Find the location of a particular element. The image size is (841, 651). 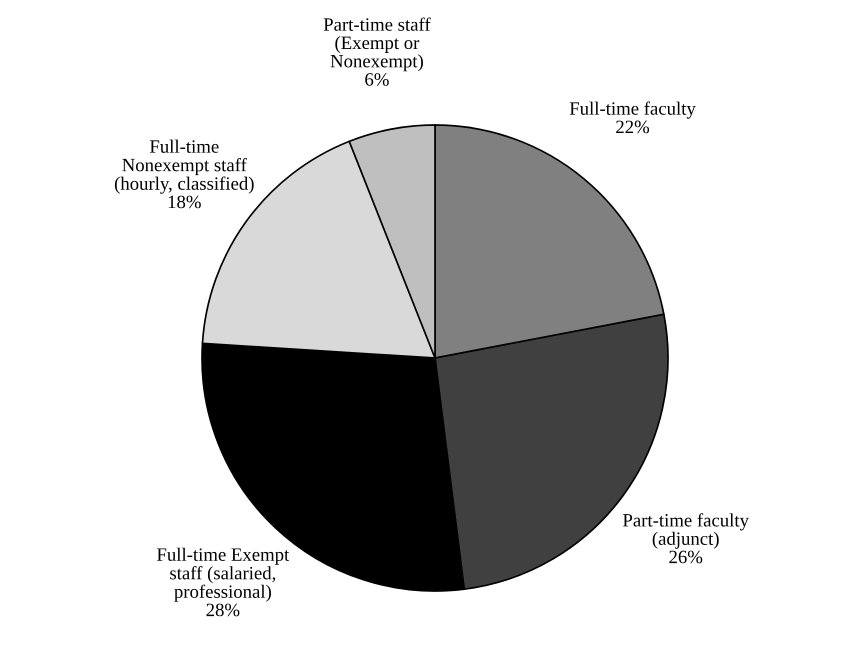

data-label: 28% is located at coordinates (223, 610).